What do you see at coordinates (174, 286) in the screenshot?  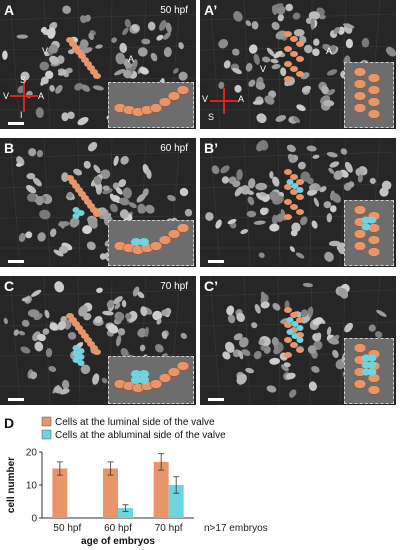 I see `panel-c-time: 70 hpf` at bounding box center [174, 286].